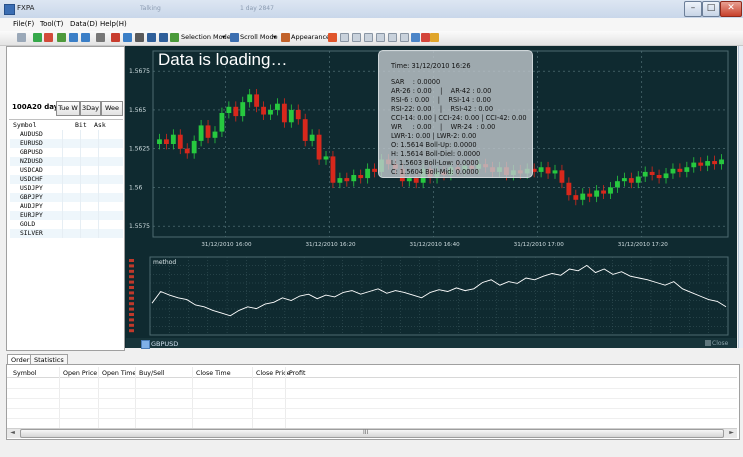 The height and width of the screenshot is (457, 743). I want to click on column-open-price: Open Price, so click(80, 373).